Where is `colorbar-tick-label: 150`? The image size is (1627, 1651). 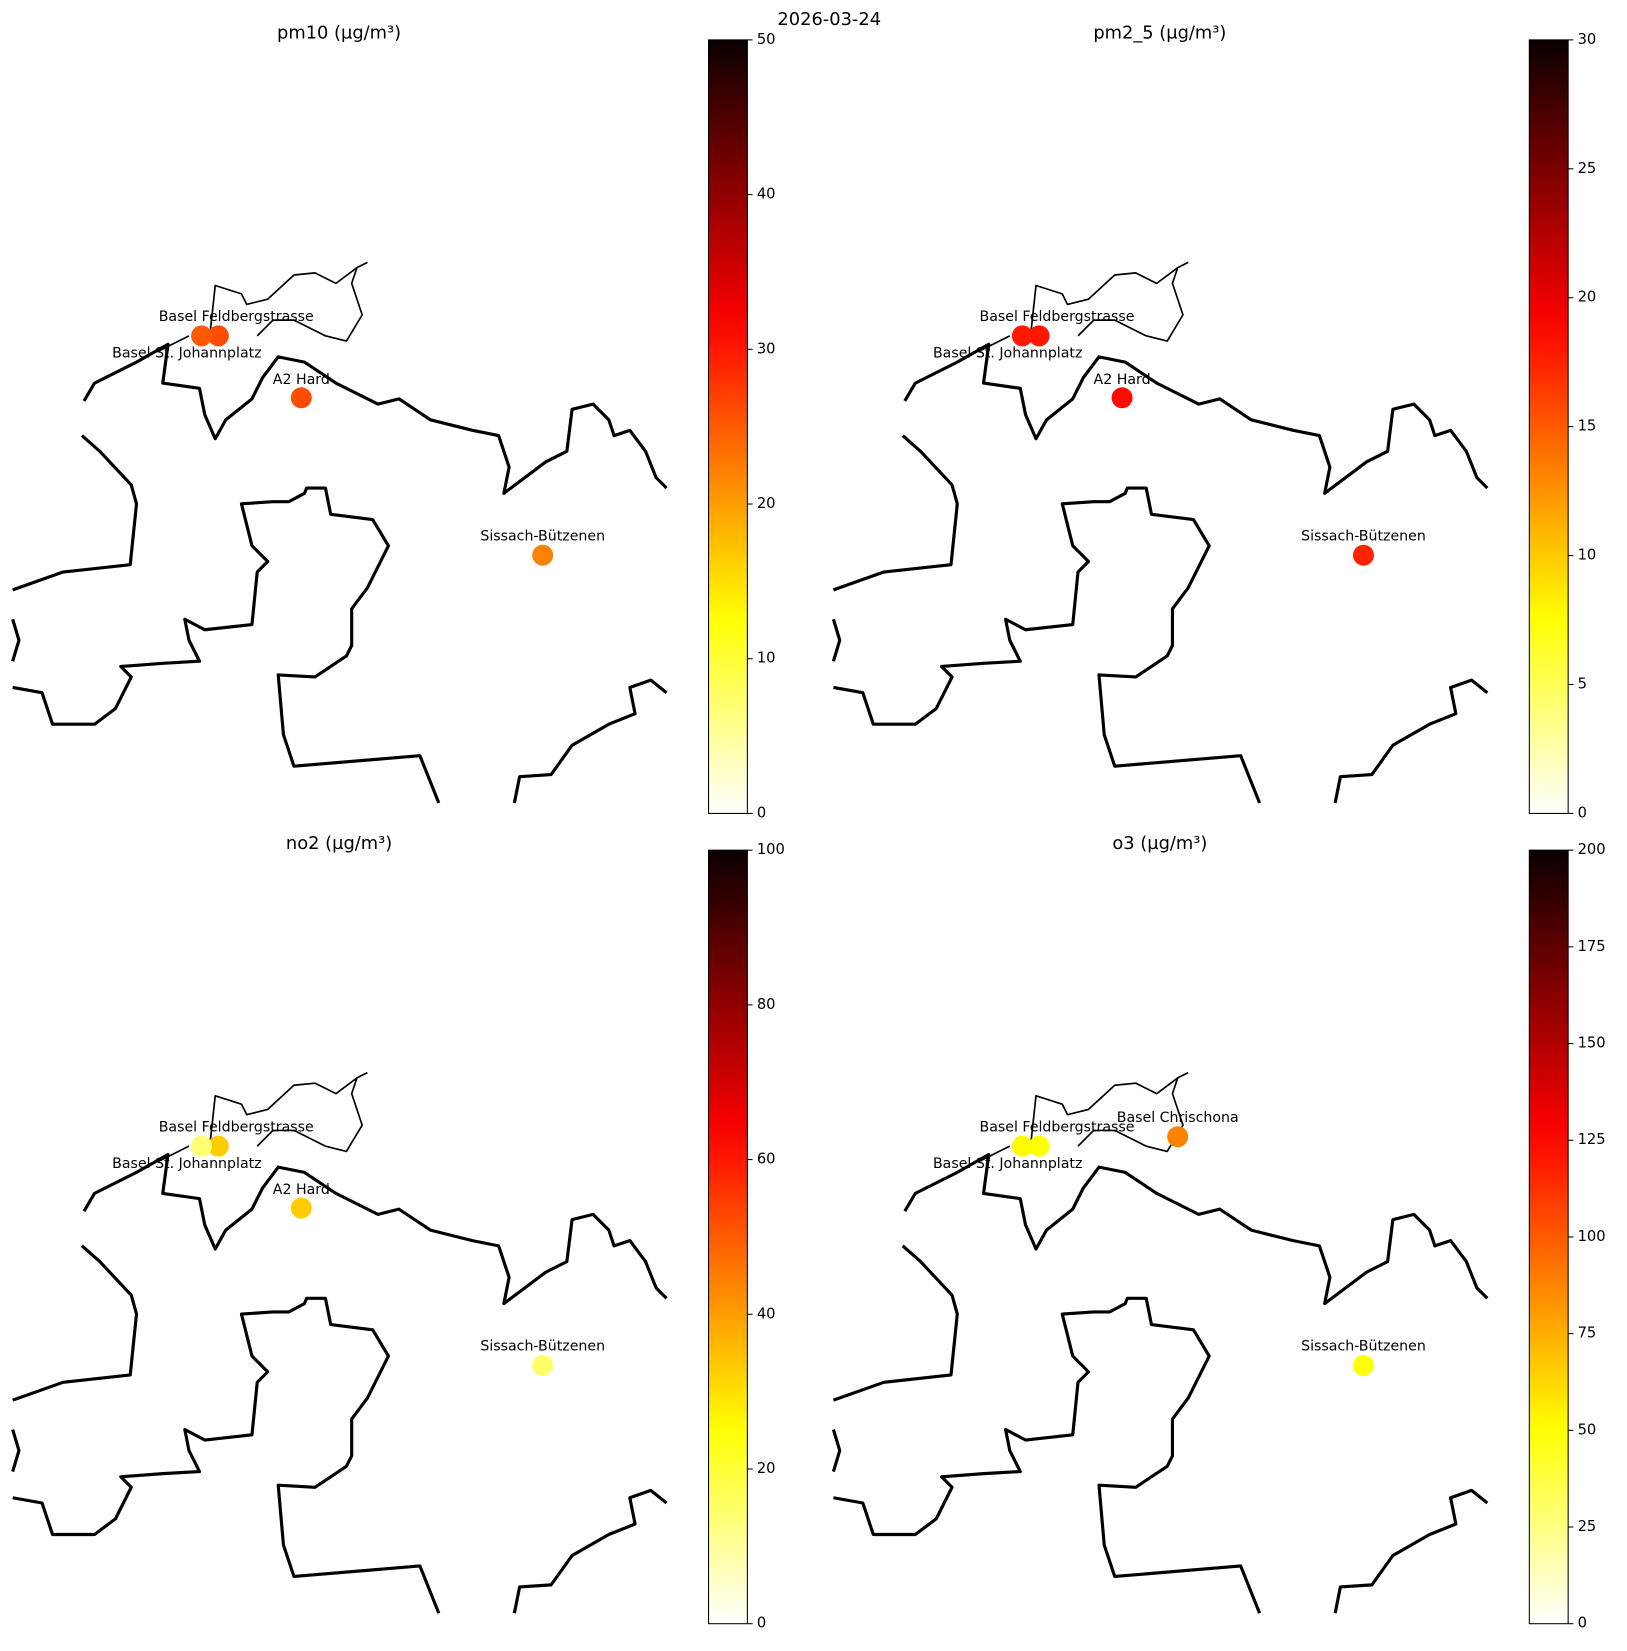 colorbar-tick-label: 150 is located at coordinates (1592, 1043).